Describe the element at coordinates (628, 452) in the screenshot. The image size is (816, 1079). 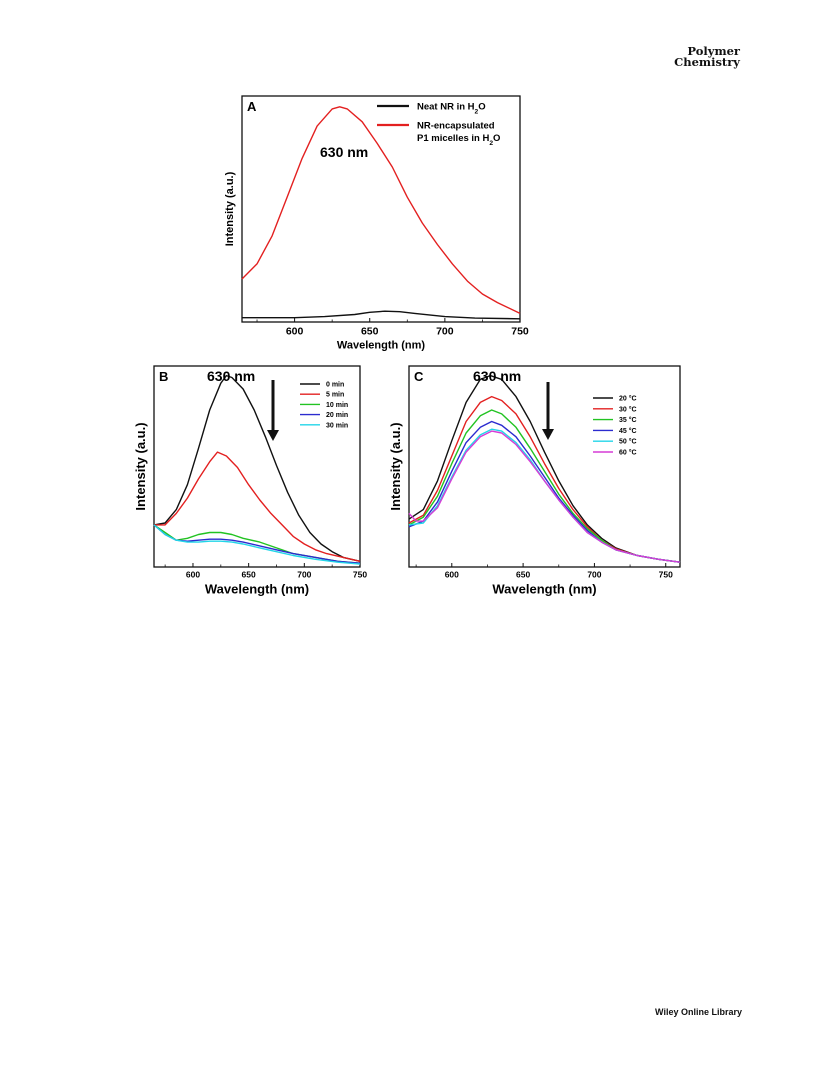
I see `legend-label: 60 °C` at that location.